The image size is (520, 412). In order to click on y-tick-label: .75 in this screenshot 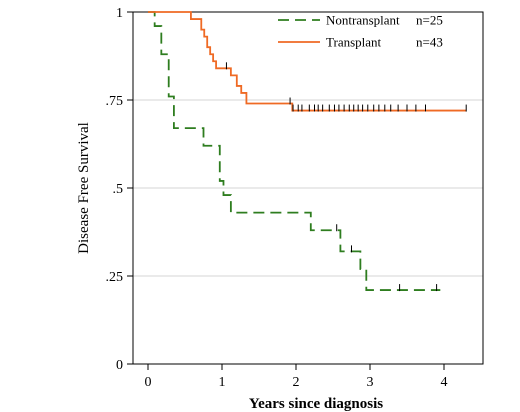, I will do `click(115, 101)`.